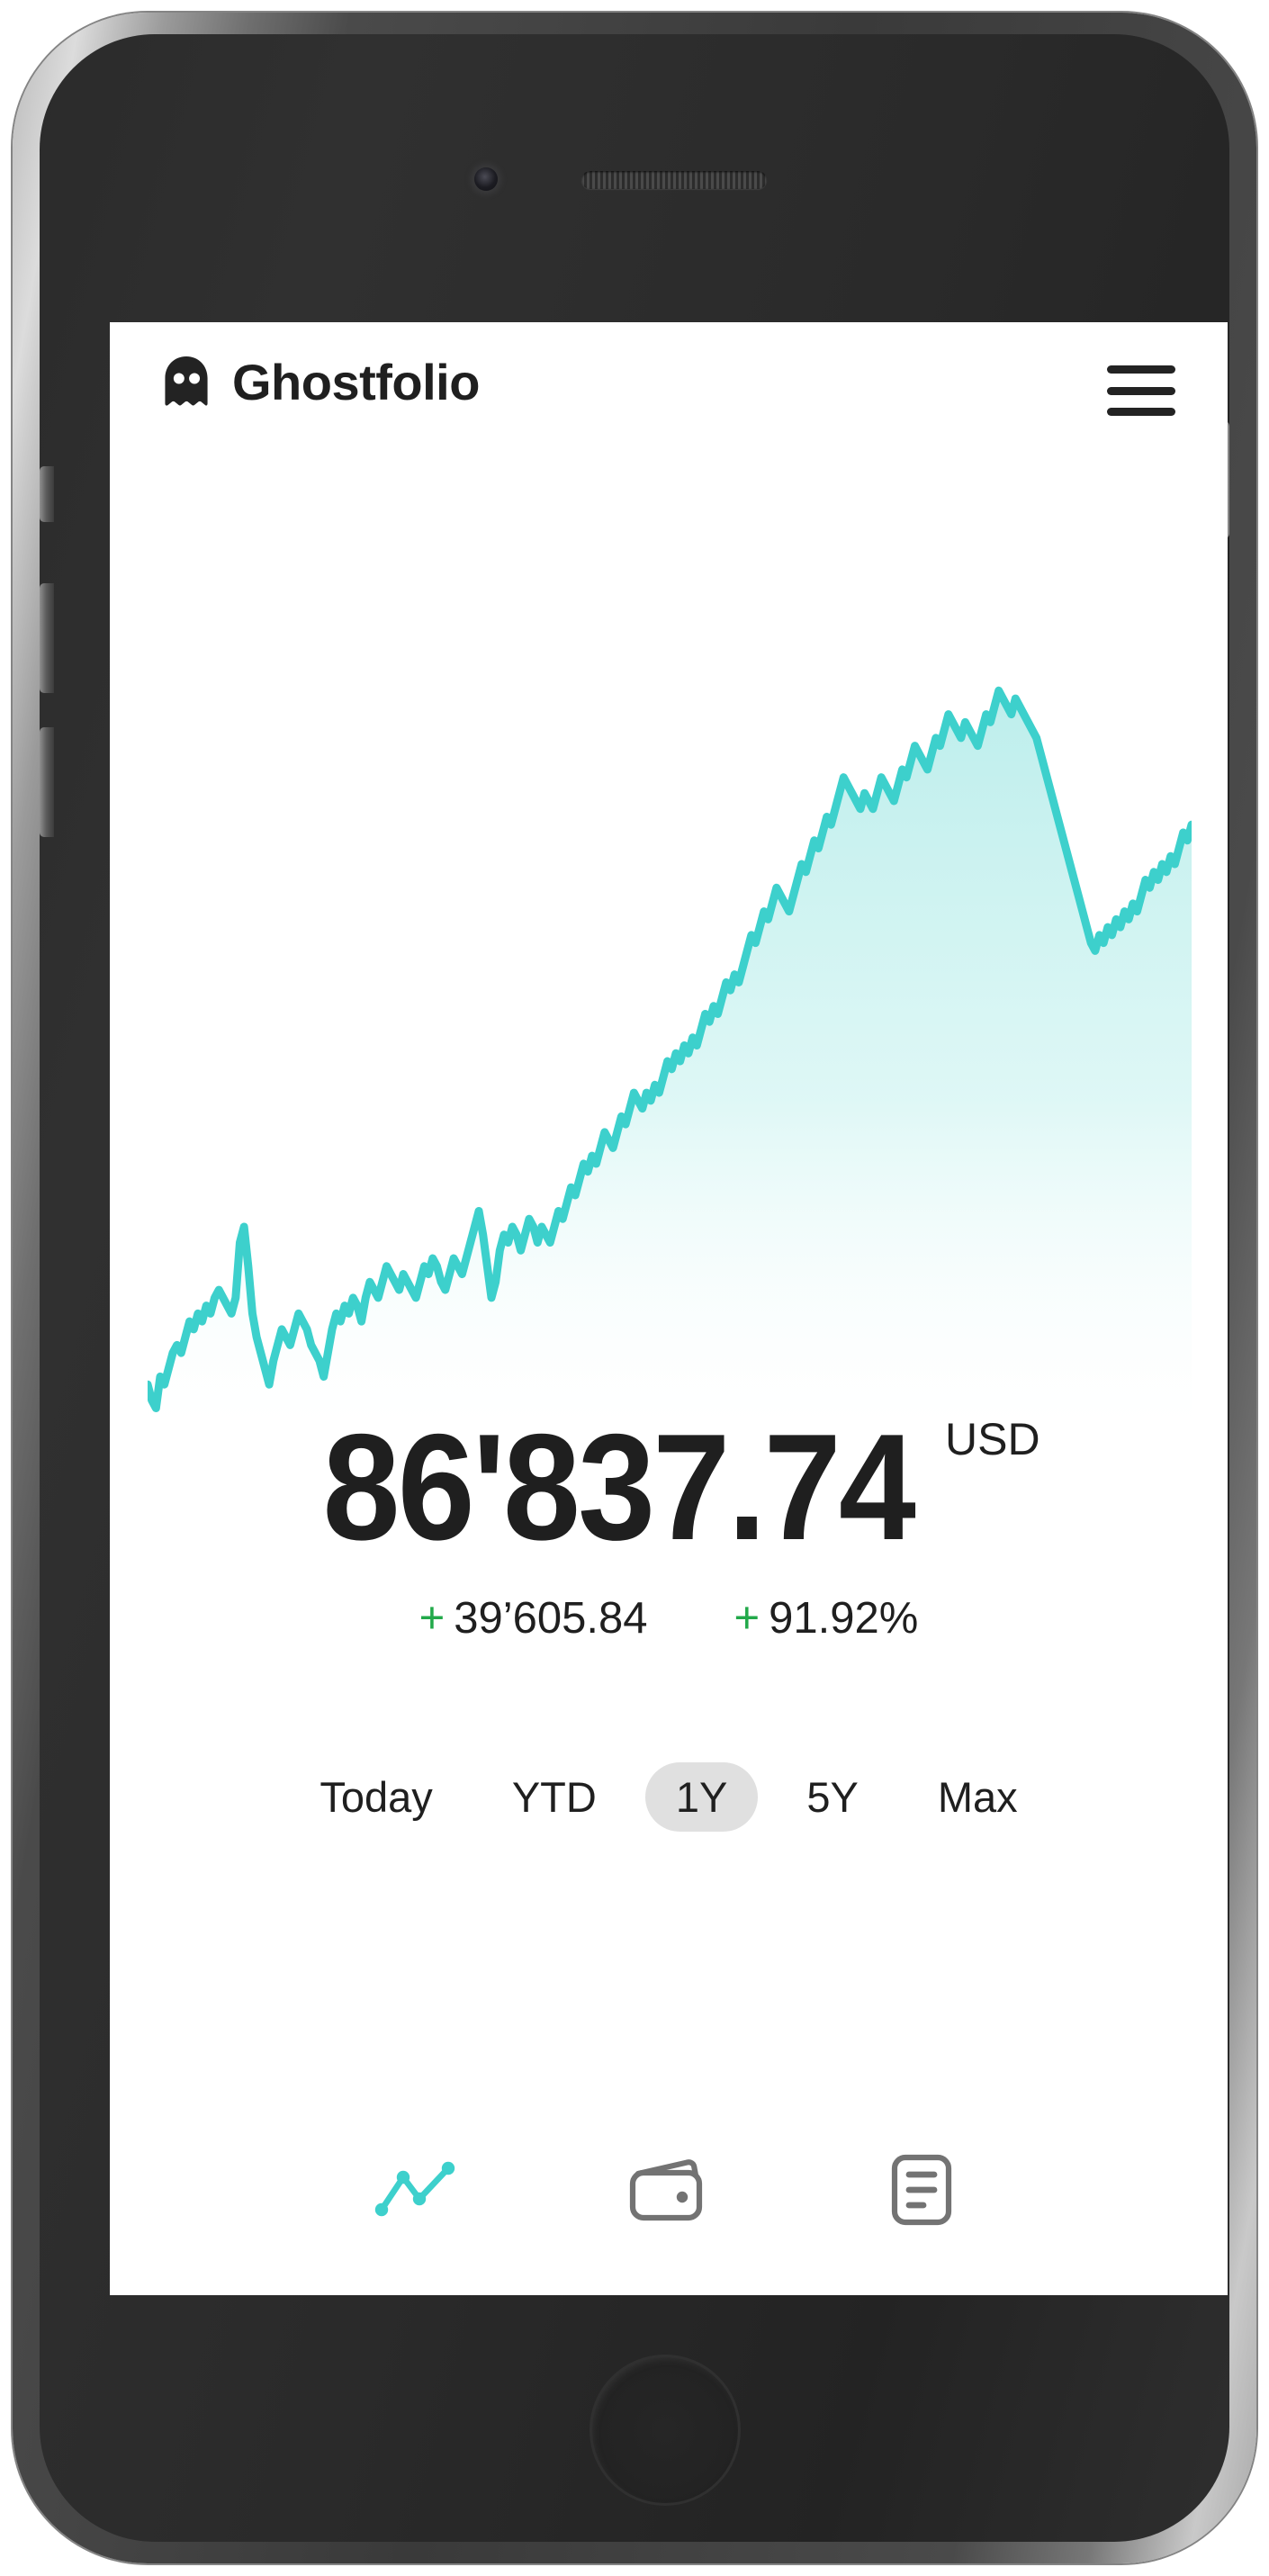  I want to click on value-row: 86'837.74 USD, so click(669, 1487).